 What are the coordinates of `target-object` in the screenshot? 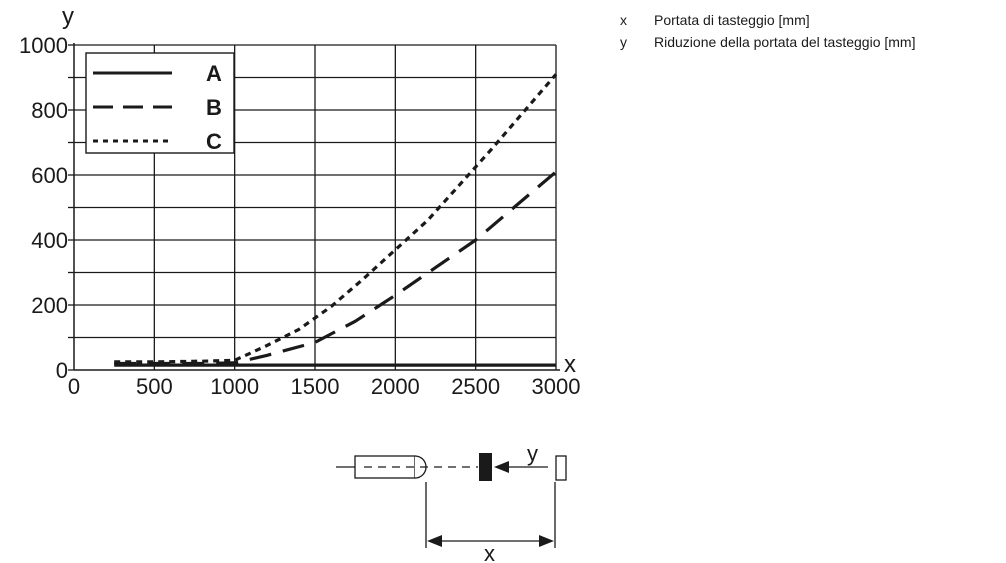 It's located at (485, 467).